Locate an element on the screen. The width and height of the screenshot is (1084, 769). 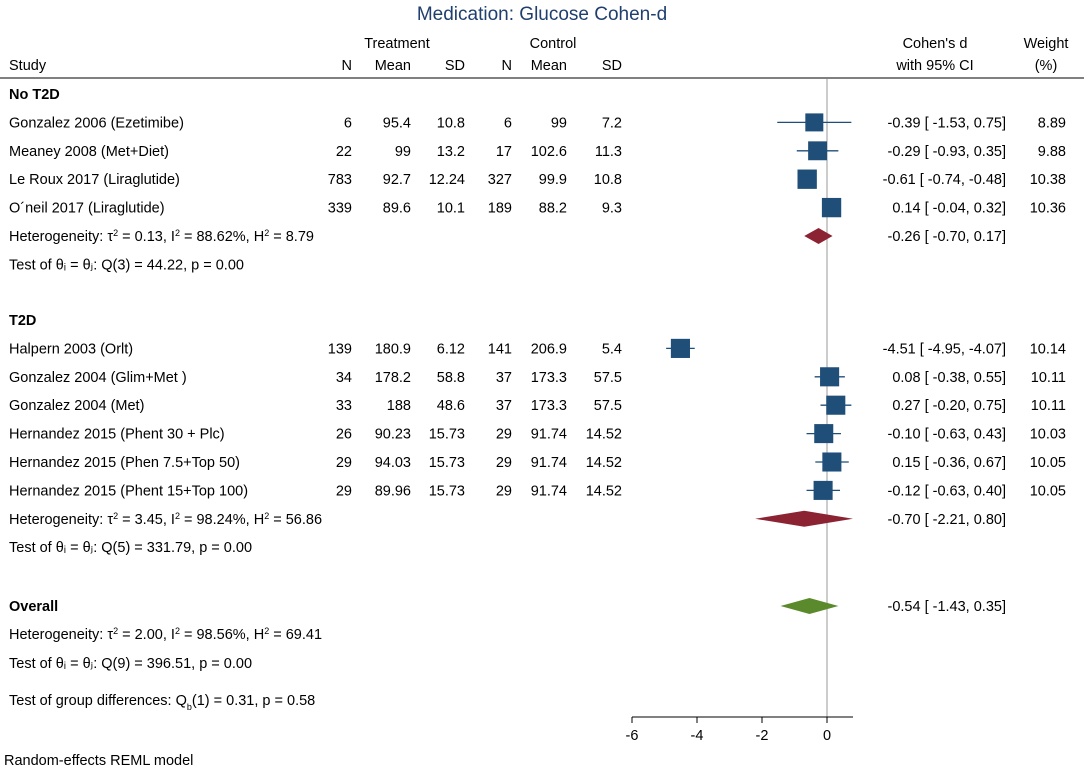
effect-ci-text: -0.29 [ -0.93, 0.35] is located at coordinates (947, 152).